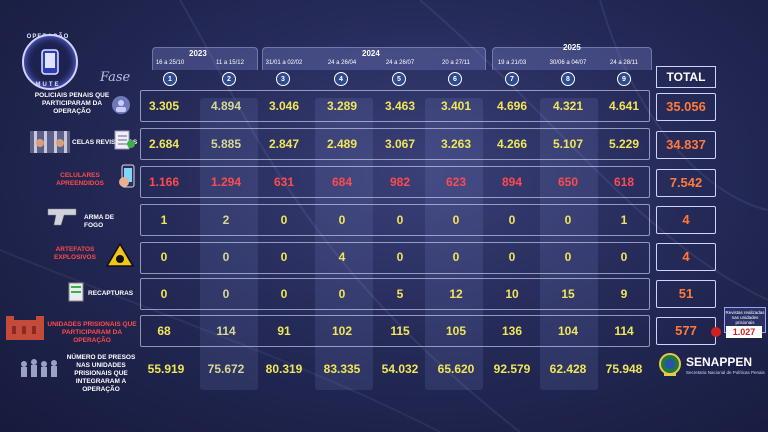 This screenshot has height=432, width=768. Describe the element at coordinates (624, 144) in the screenshot. I see `cell-value: 5.229` at that location.